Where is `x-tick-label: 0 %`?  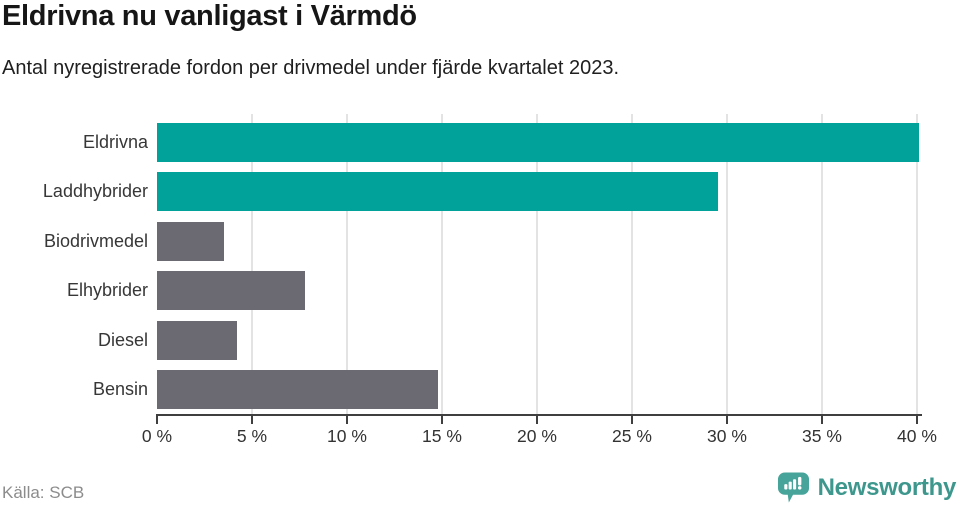
x-tick-label: 0 % is located at coordinates (157, 436).